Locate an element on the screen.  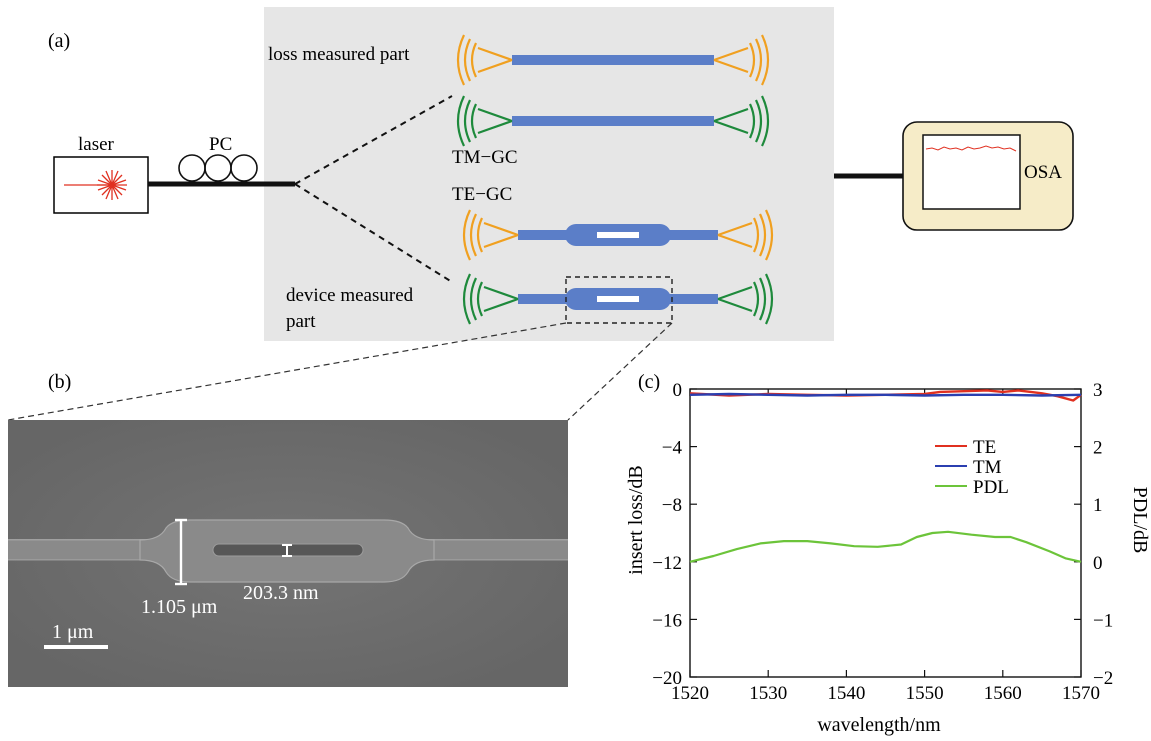
scale-bar is located at coordinates (76, 647).